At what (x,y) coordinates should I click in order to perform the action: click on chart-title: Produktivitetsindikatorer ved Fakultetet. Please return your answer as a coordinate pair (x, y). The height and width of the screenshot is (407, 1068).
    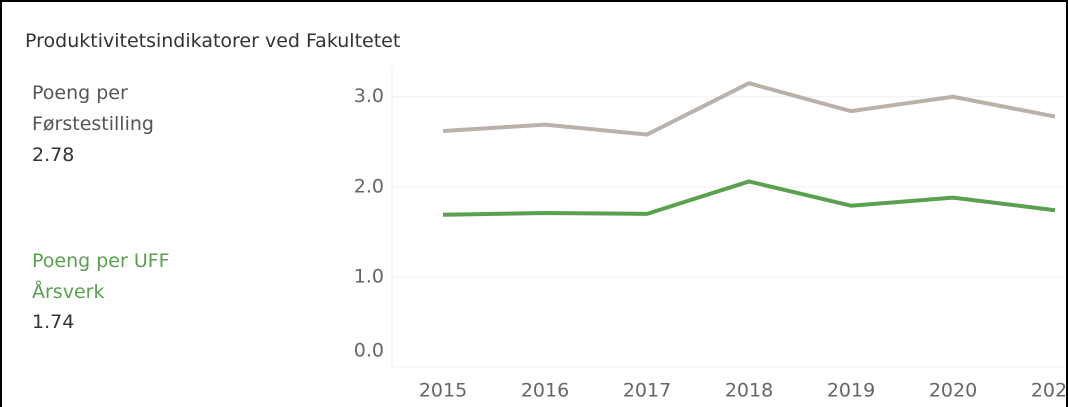
    Looking at the image, I should click on (213, 41).